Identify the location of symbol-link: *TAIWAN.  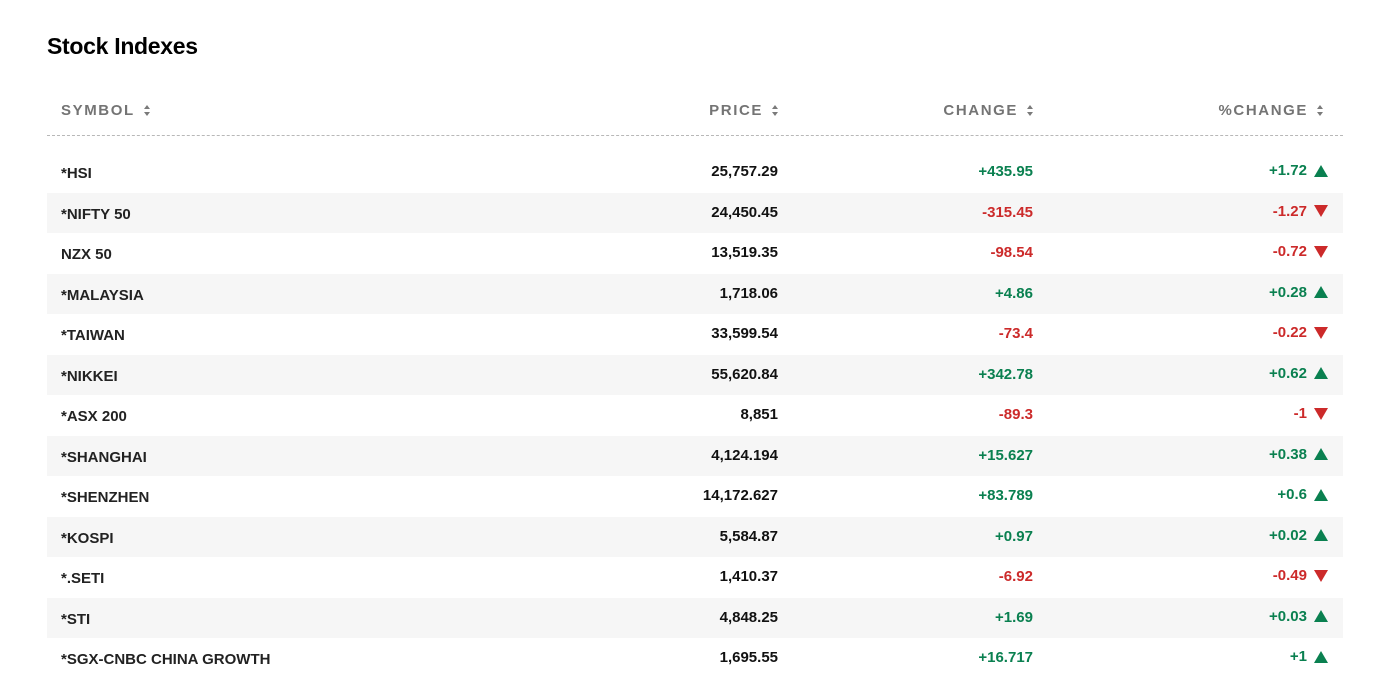
(93, 335).